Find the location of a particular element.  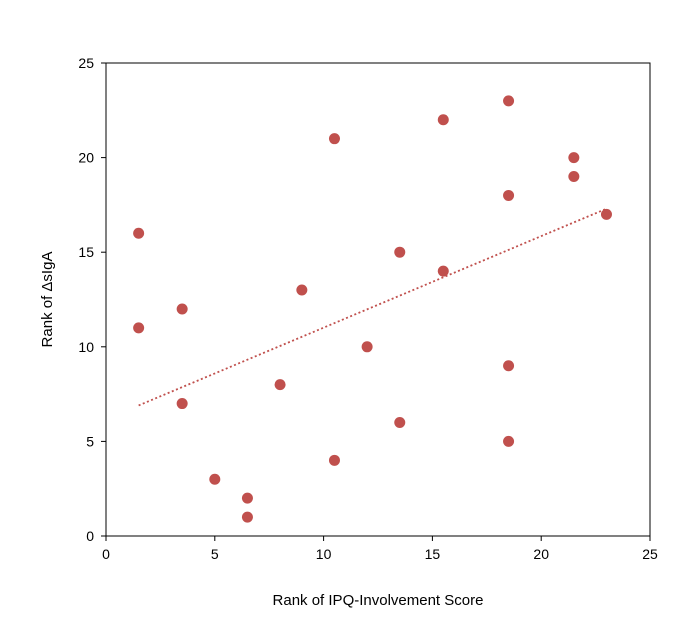

x-tick-label: 25 is located at coordinates (650, 554).